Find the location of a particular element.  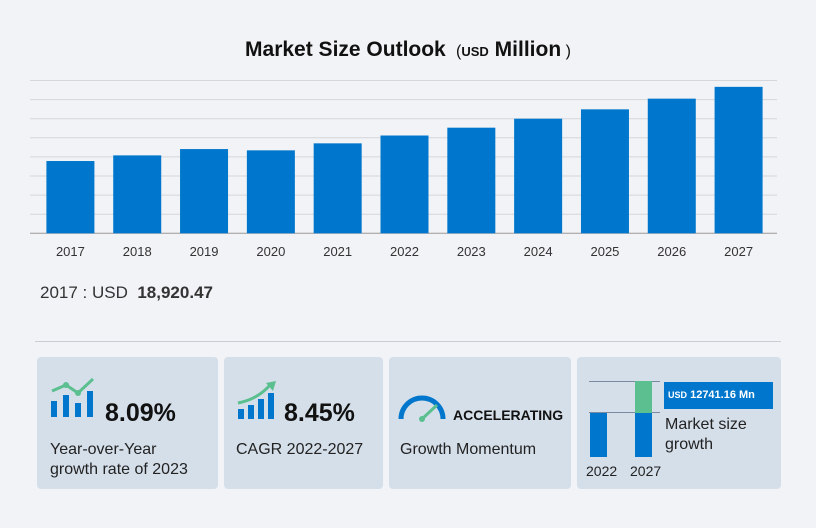

cagr-card: 8.45% CAGR 2022-2027 is located at coordinates (303, 423).